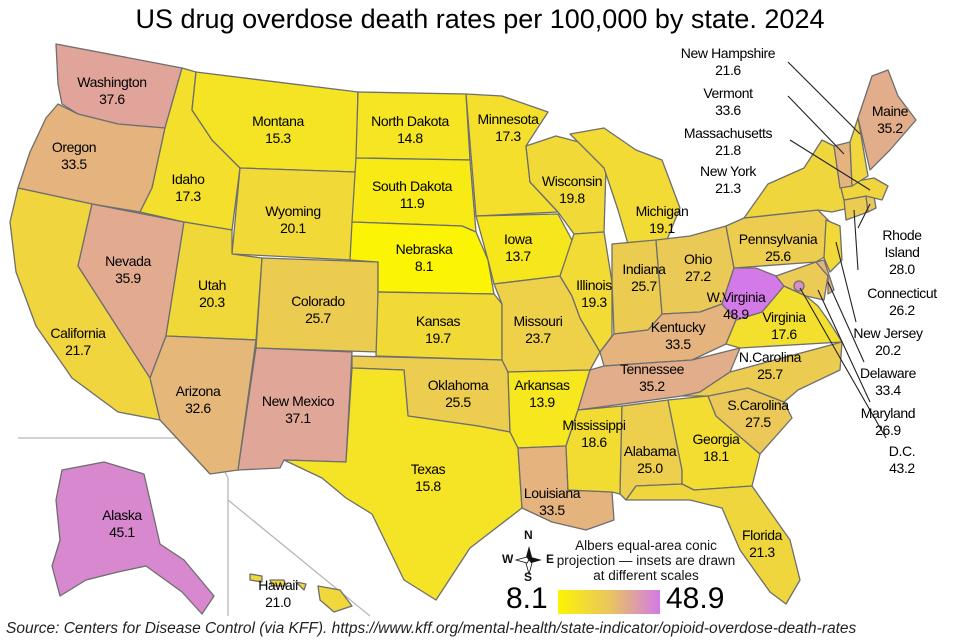 This screenshot has width=960, height=640. What do you see at coordinates (728, 171) in the screenshot?
I see `state-name-NY: New York` at bounding box center [728, 171].